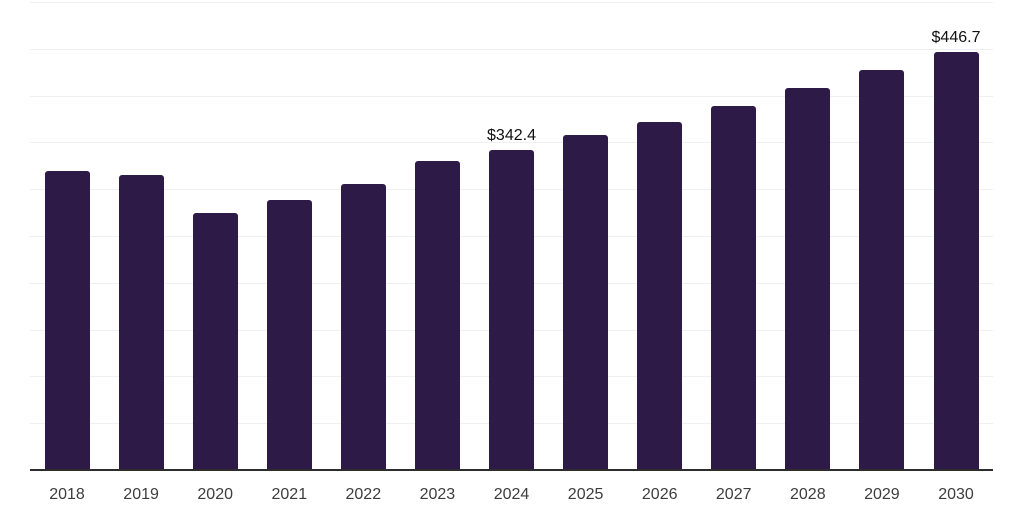  What do you see at coordinates (511, 309) in the screenshot?
I see `bar-2024` at bounding box center [511, 309].